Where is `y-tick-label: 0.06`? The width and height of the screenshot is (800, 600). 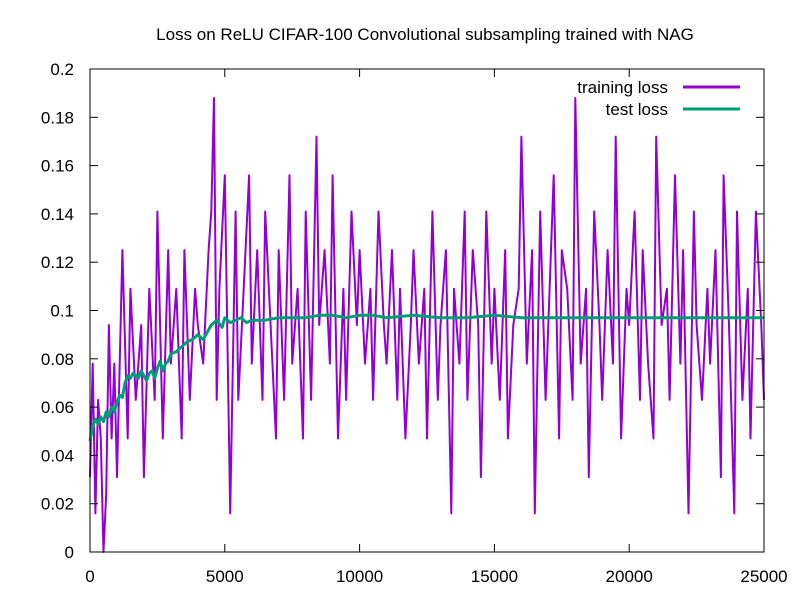 y-tick-label: 0.06 is located at coordinates (57, 407).